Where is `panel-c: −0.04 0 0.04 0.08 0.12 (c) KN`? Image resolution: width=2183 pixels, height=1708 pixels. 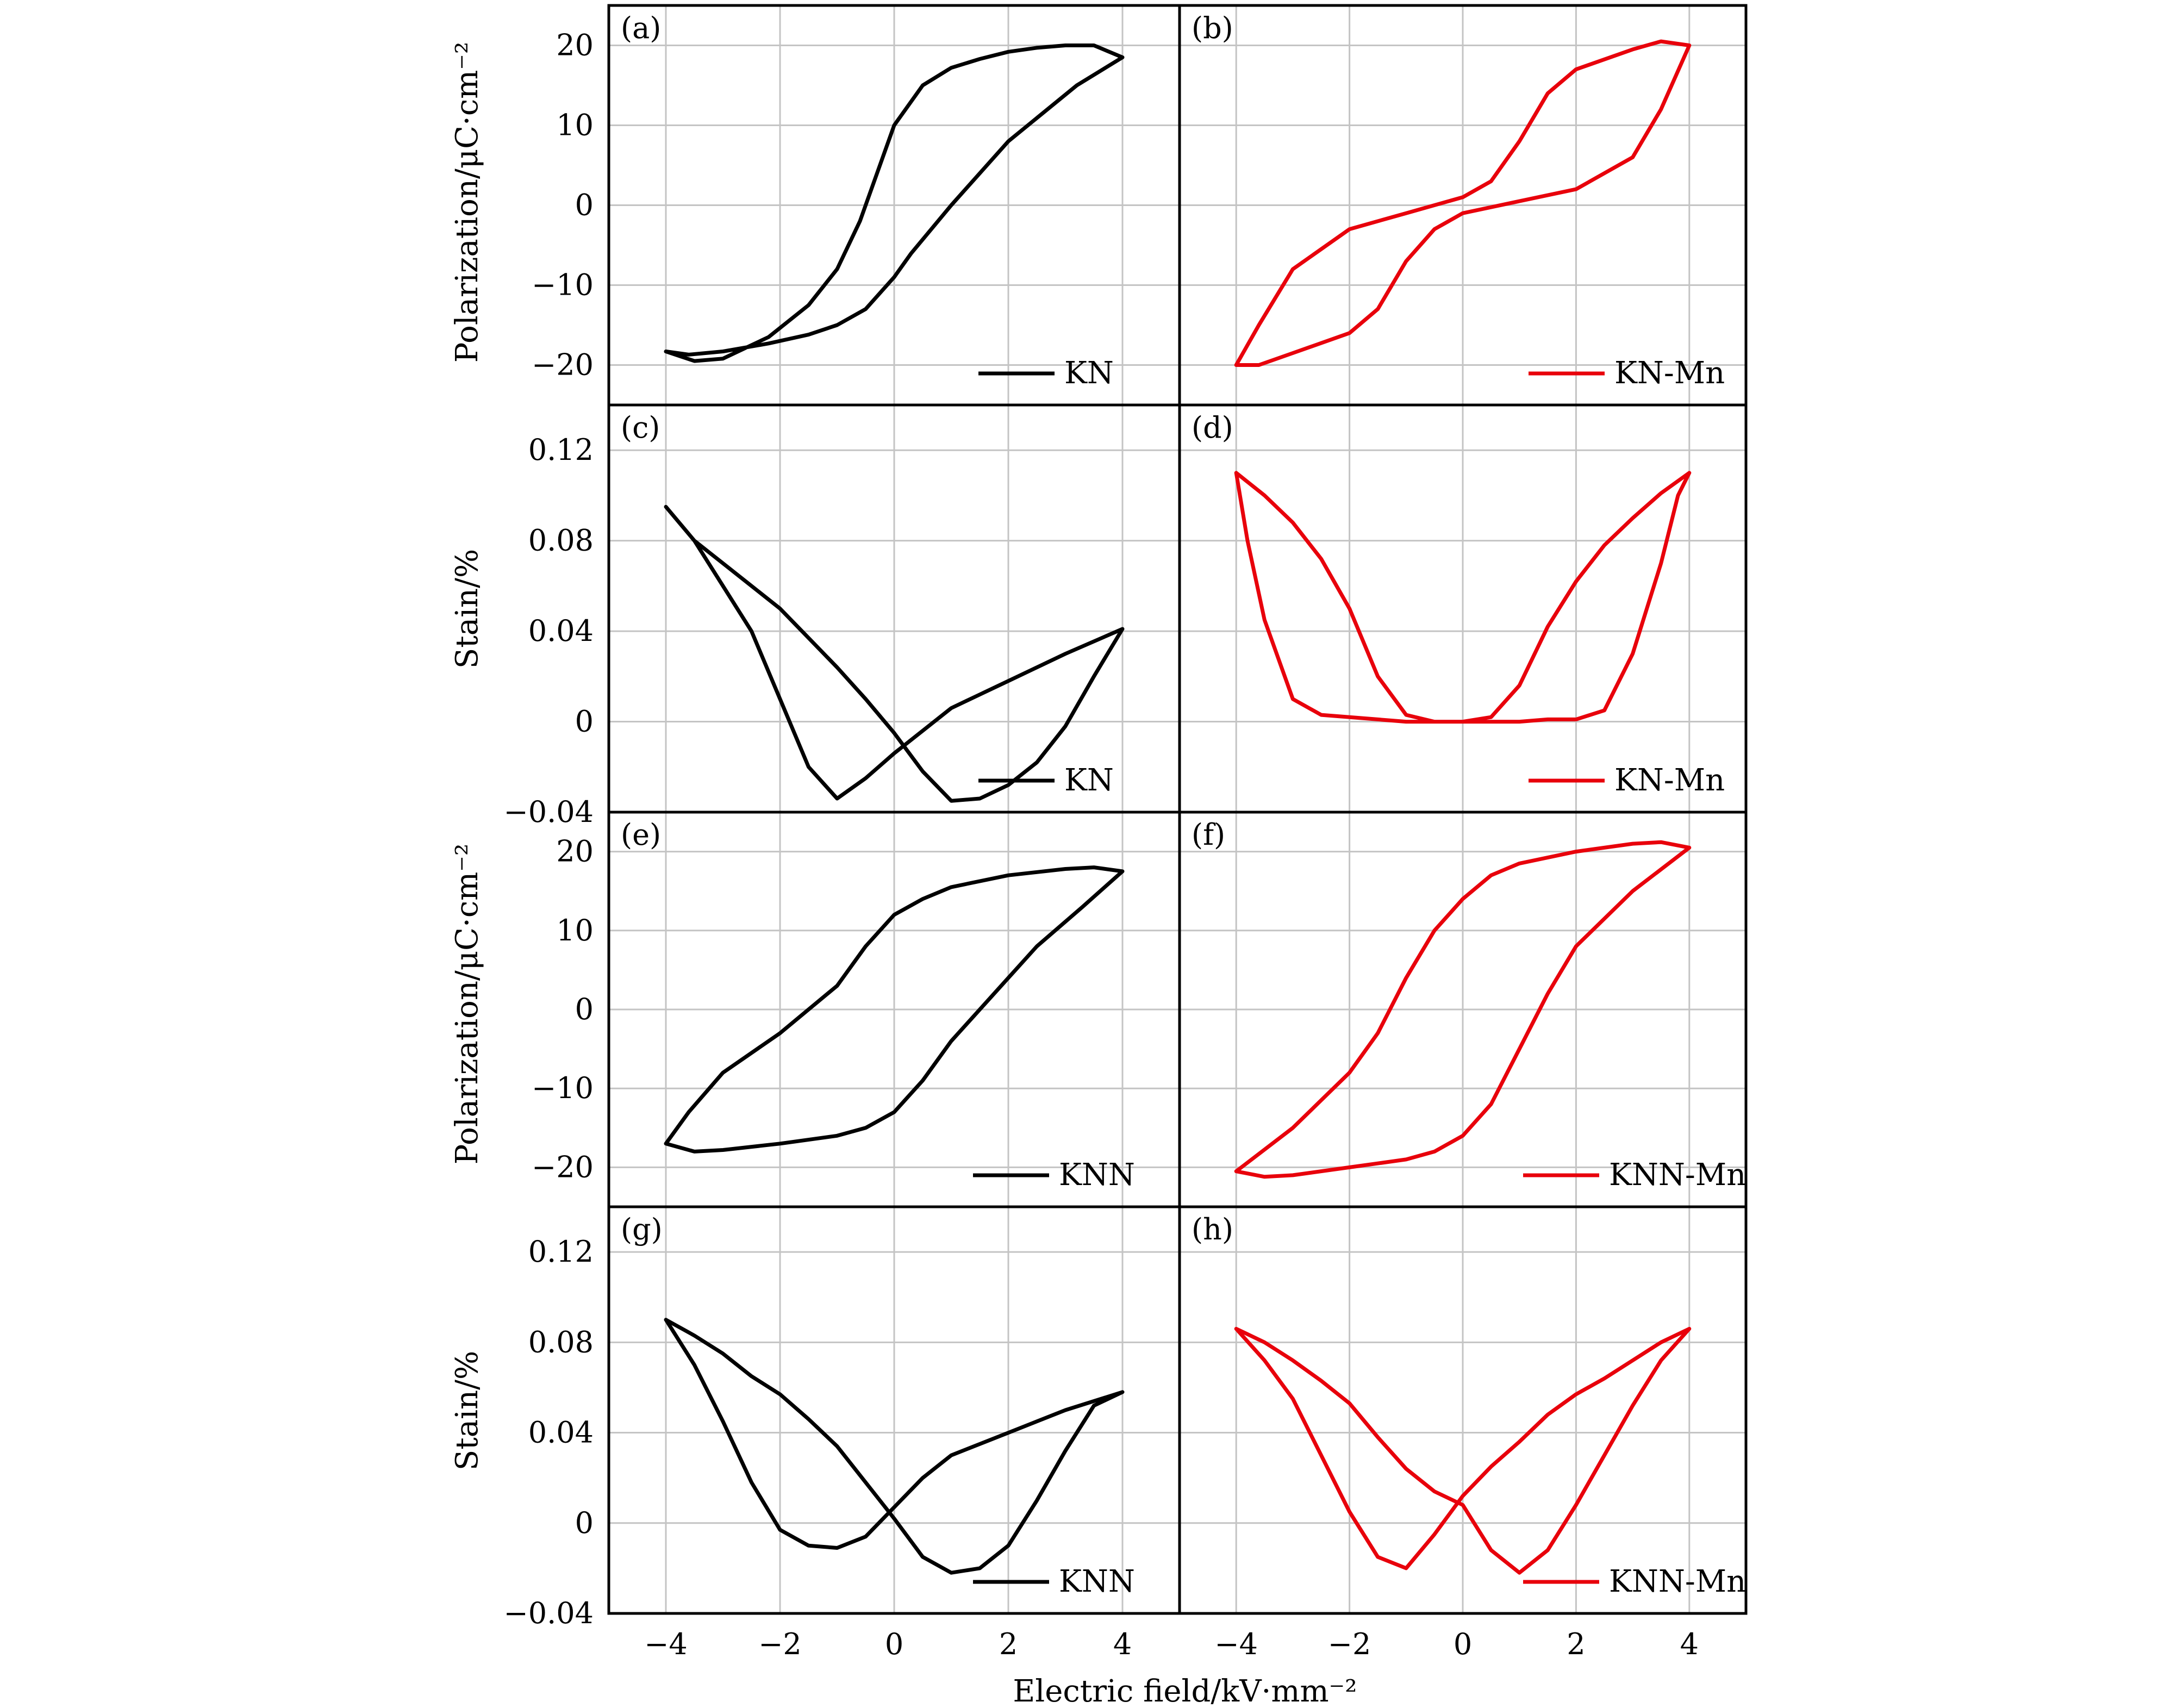 panel-c: −0.04 0 0.04 0.08 0.12 (c) KN is located at coordinates (842, 616).